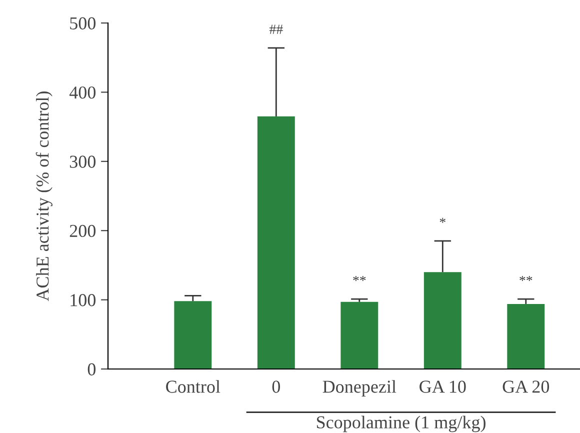 The width and height of the screenshot is (580, 433). Describe the element at coordinates (526, 386) in the screenshot. I see `x-tick-label: GA 20` at that location.